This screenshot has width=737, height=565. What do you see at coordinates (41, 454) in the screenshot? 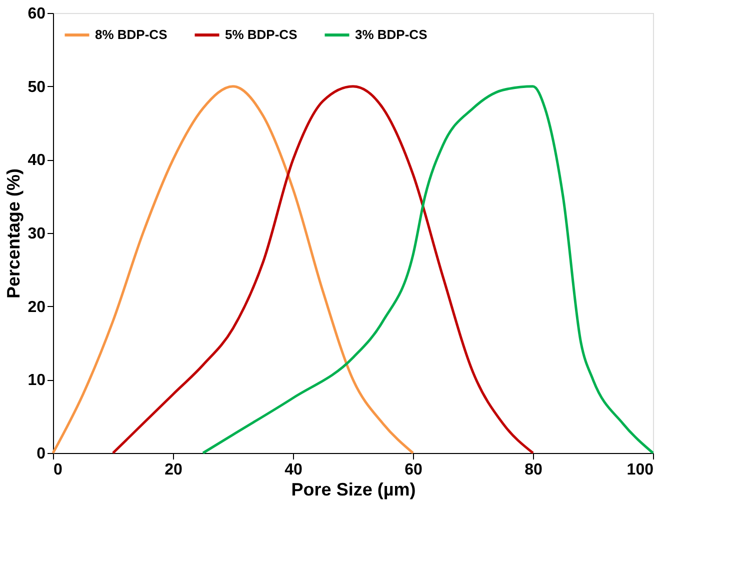
I see `y-tick-label: 0` at bounding box center [41, 454].